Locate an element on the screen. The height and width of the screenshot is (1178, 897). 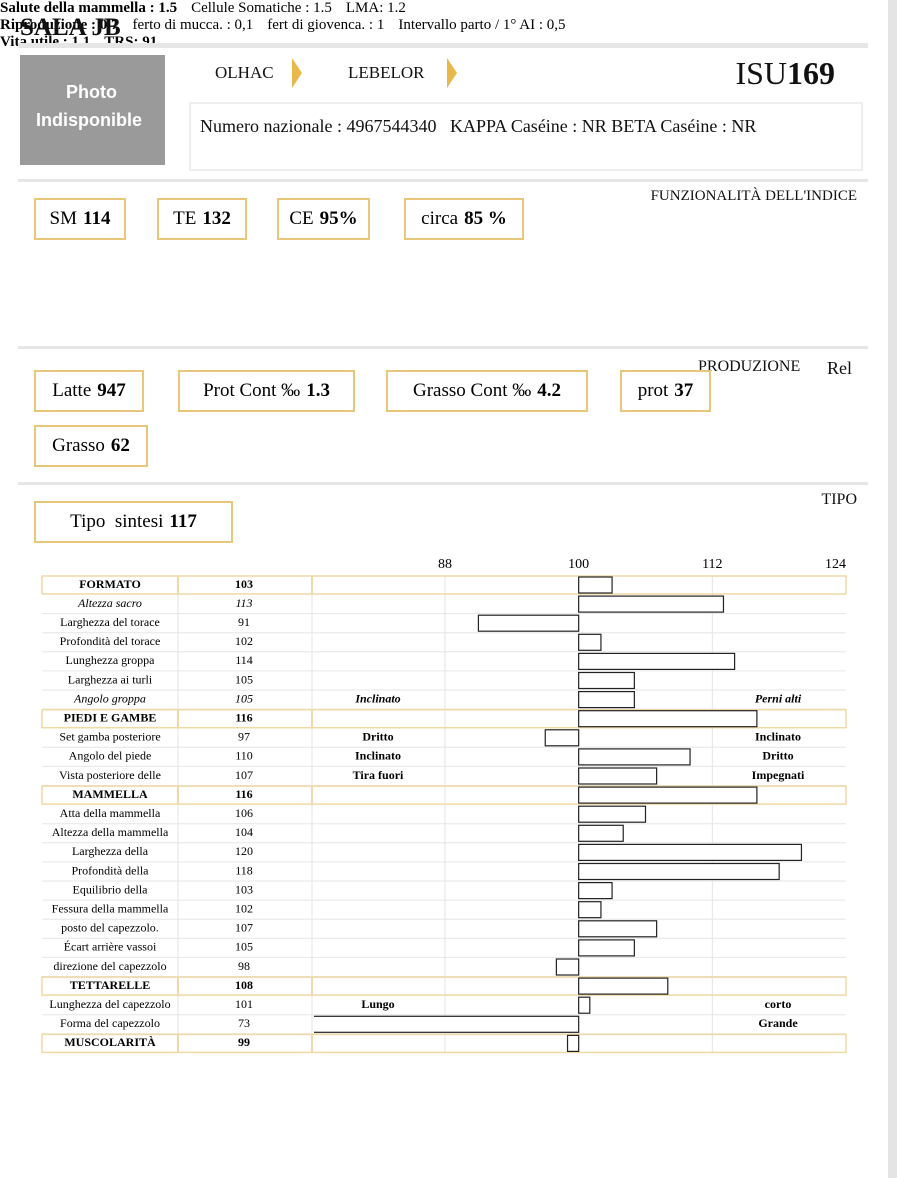
row-name: Vista posteriore delle is located at coordinates (110, 775).